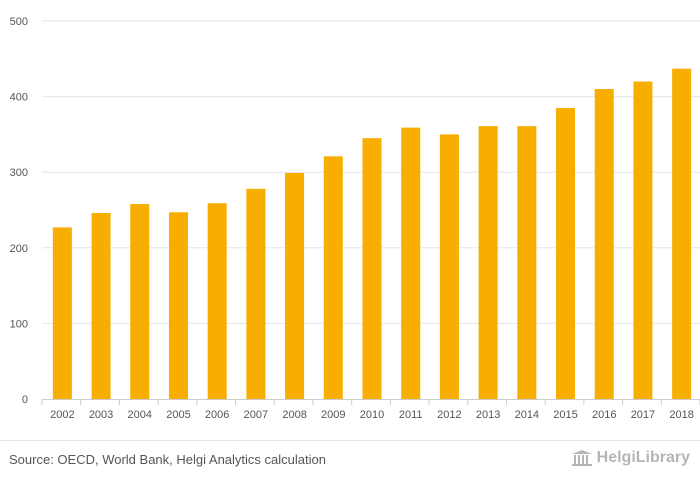  What do you see at coordinates (333, 277) in the screenshot?
I see `bar-2009` at bounding box center [333, 277].